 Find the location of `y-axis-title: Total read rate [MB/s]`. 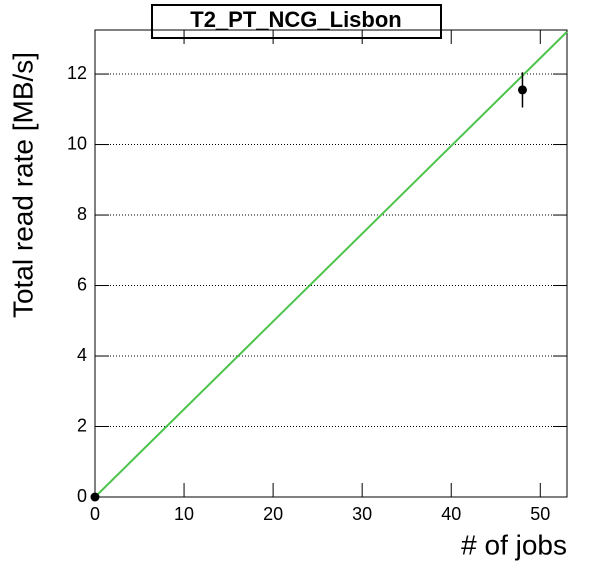

y-axis-title: Total read rate [MB/s] is located at coordinates (22, 185).